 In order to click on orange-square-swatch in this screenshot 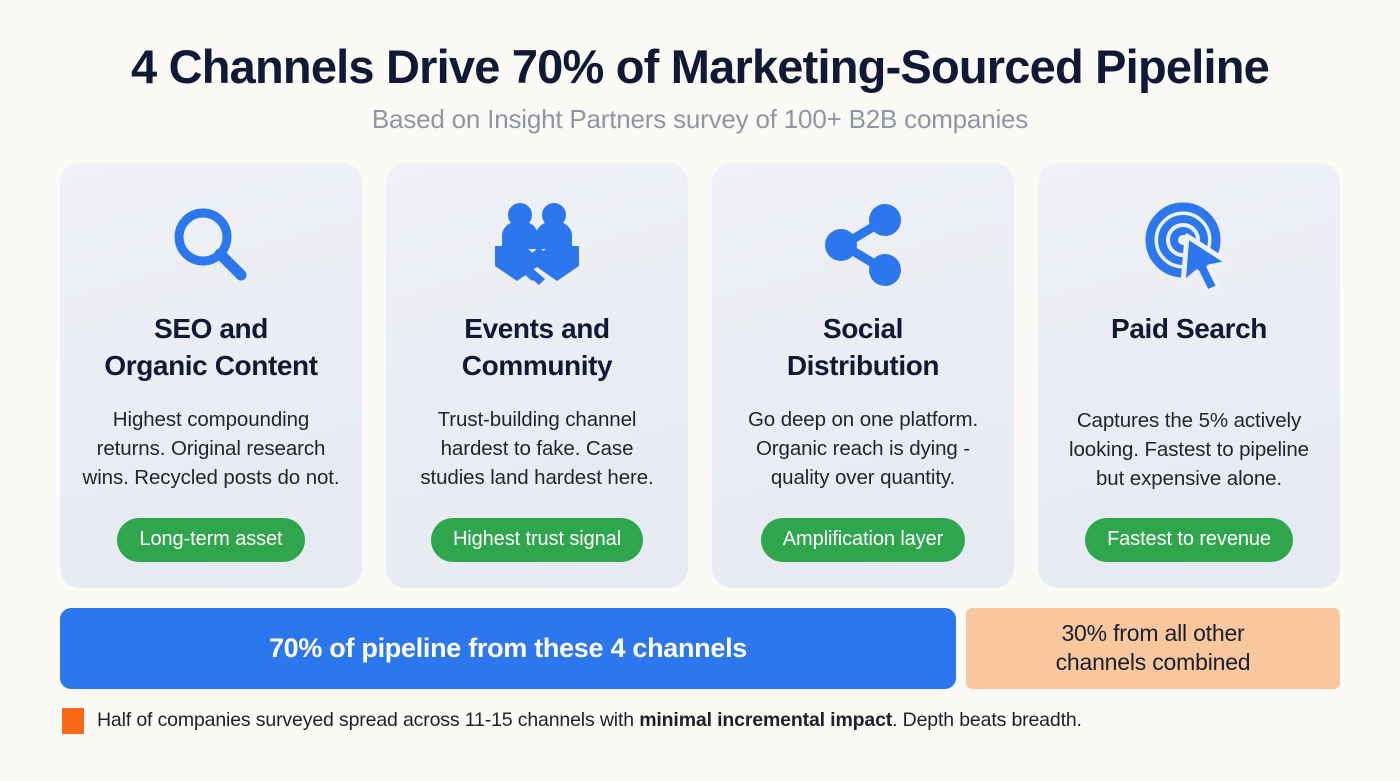, I will do `click(73, 720)`.